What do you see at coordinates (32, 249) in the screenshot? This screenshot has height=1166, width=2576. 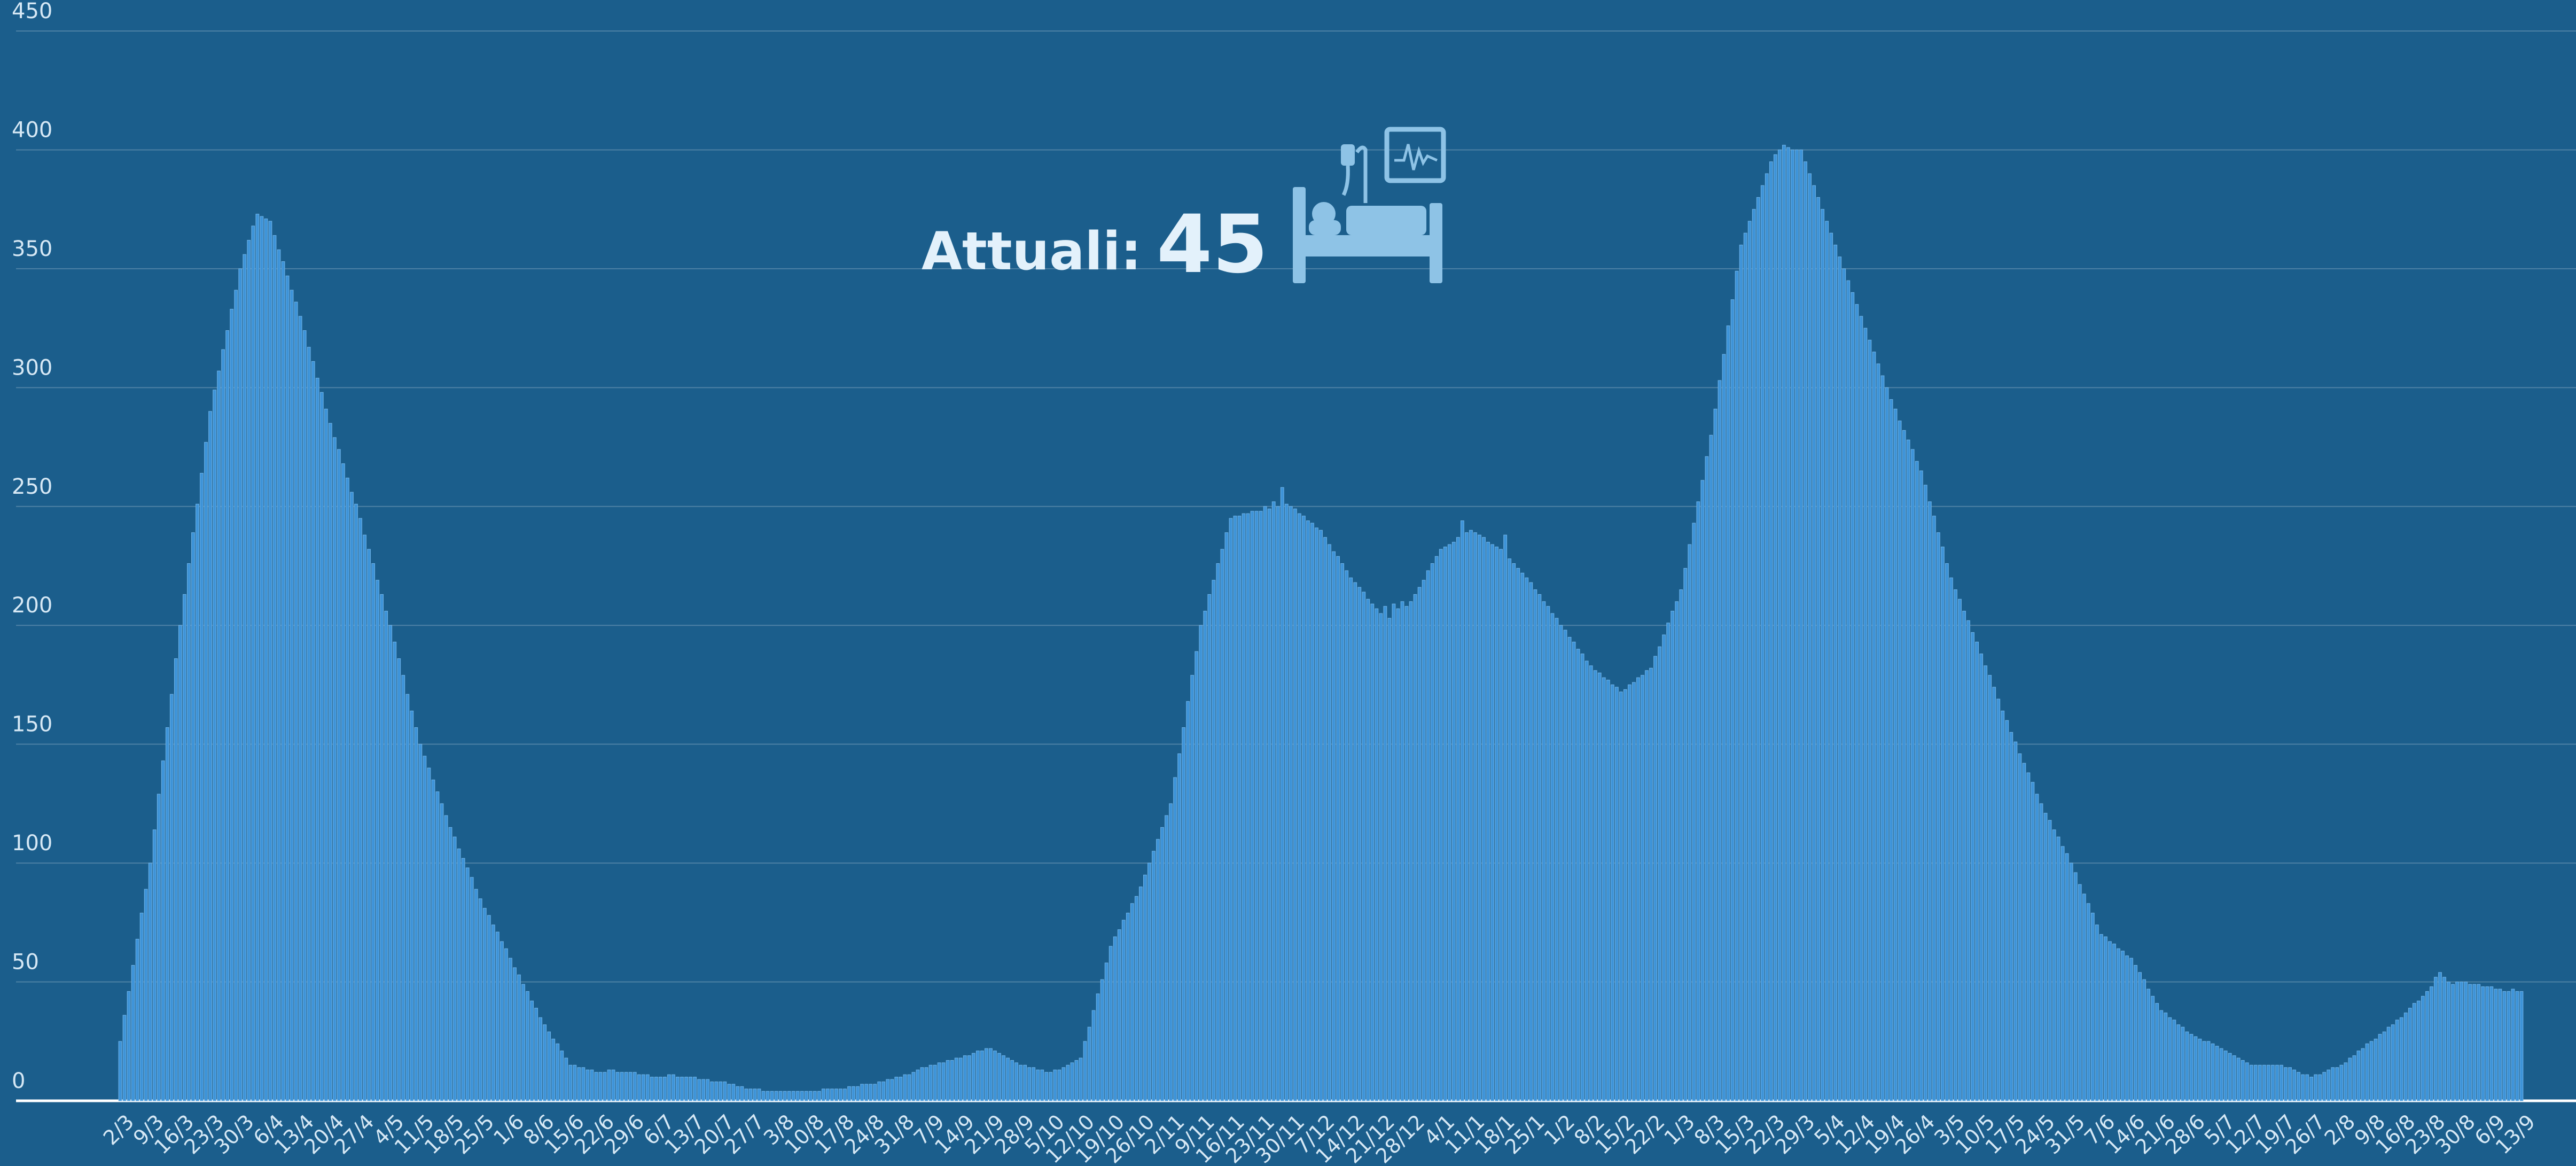 I see `y-tick-label: 350` at bounding box center [32, 249].